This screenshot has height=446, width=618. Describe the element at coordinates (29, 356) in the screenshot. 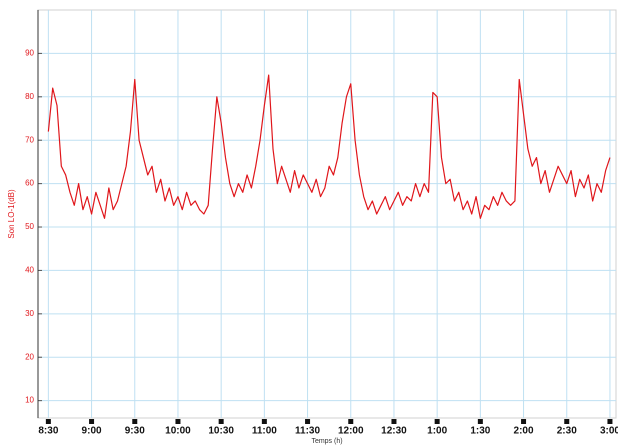

I see `y-tick-label: 20` at that location.